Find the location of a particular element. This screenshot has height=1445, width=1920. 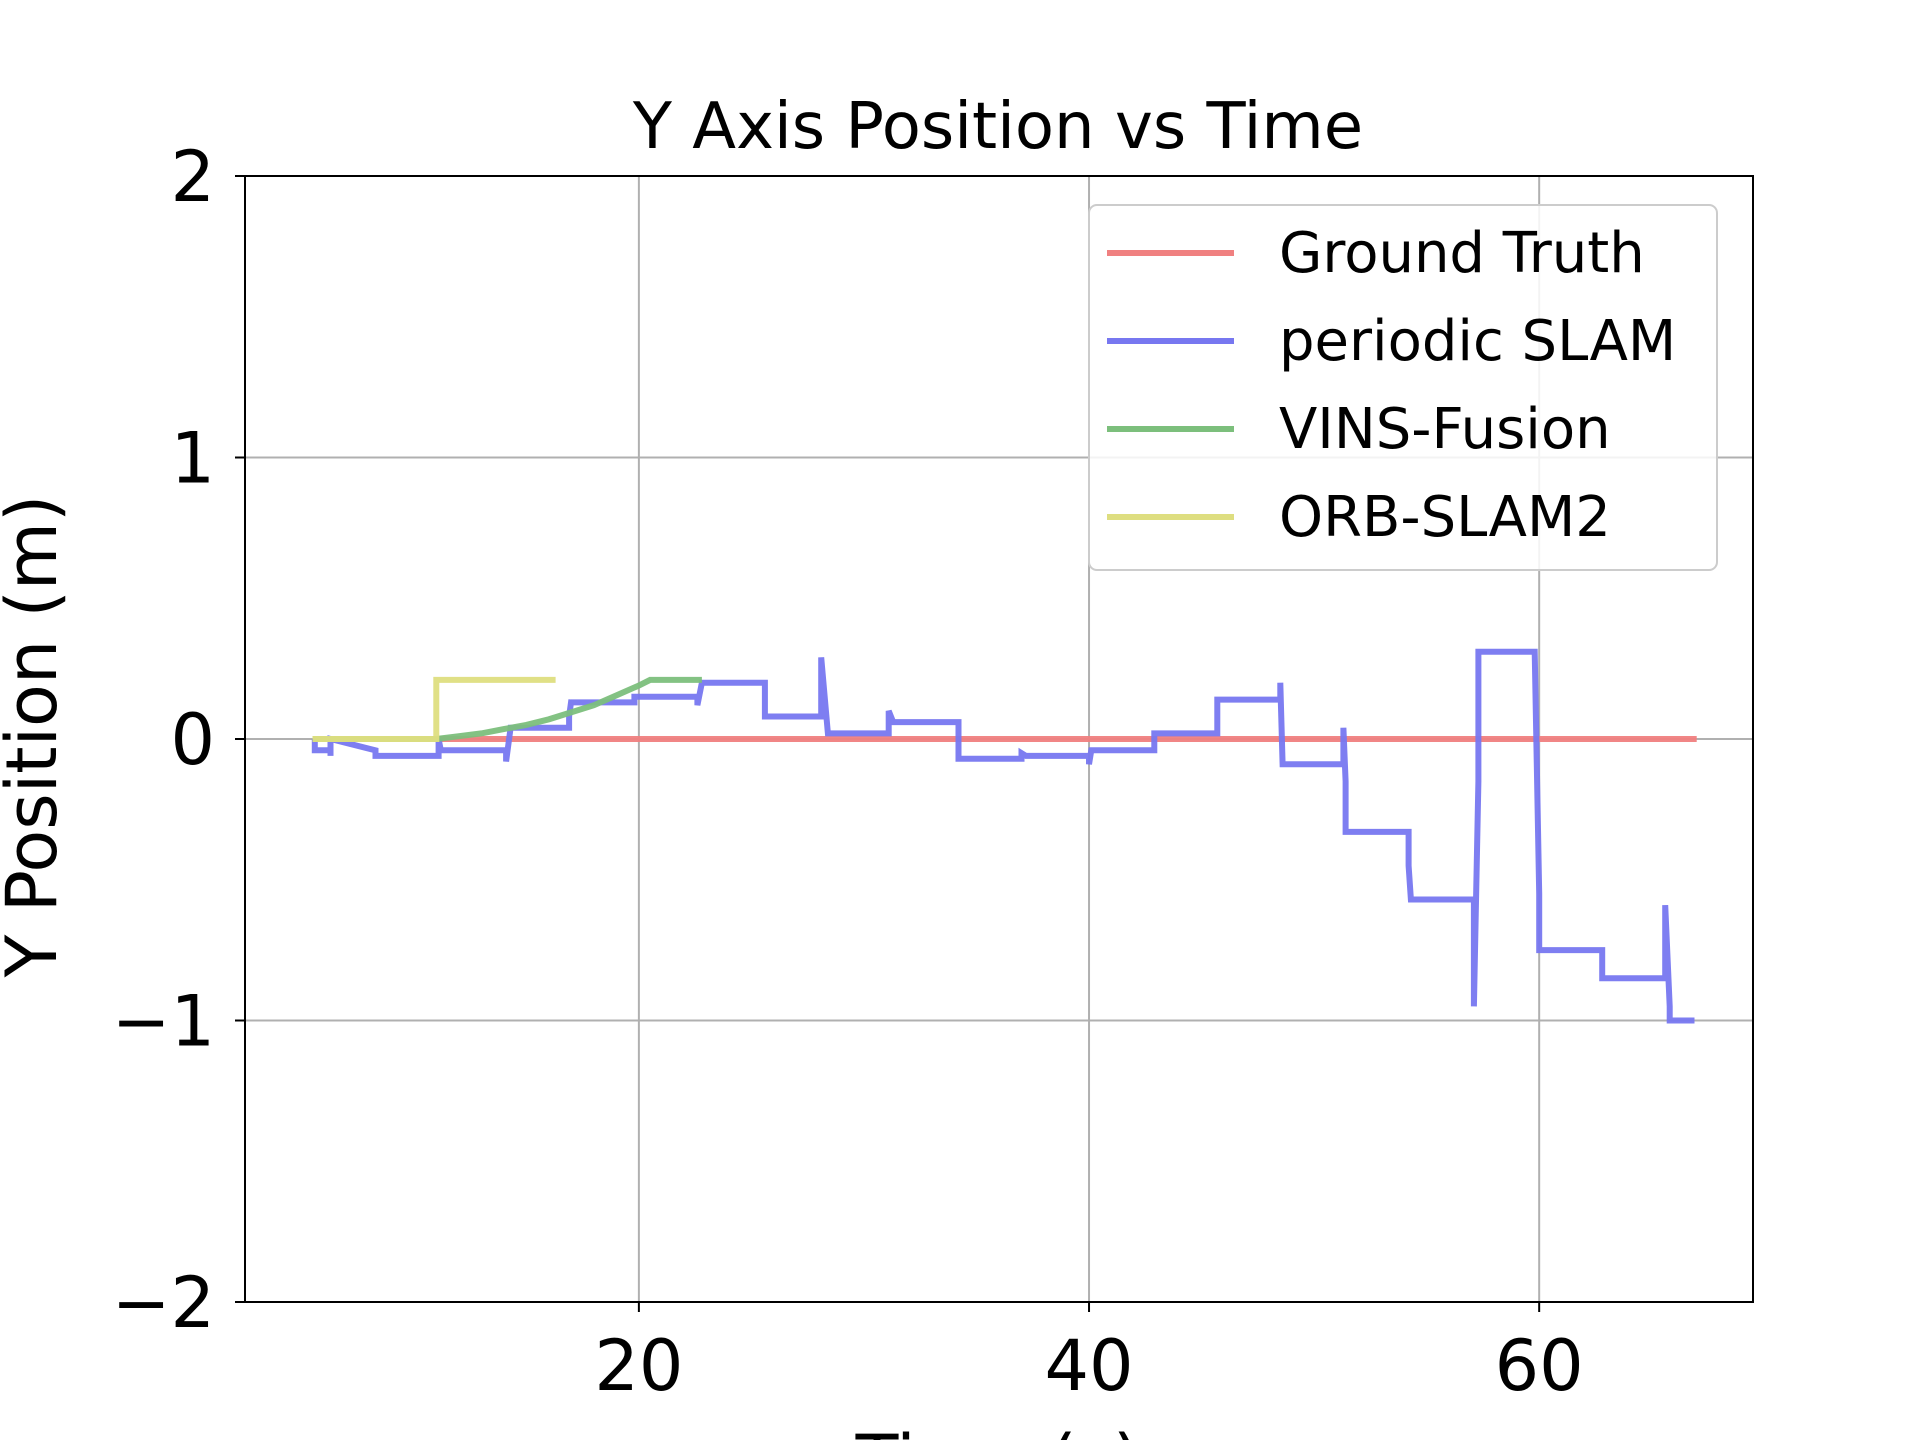

legend-label-3: ORB-SLAM2 is located at coordinates (1445, 517).